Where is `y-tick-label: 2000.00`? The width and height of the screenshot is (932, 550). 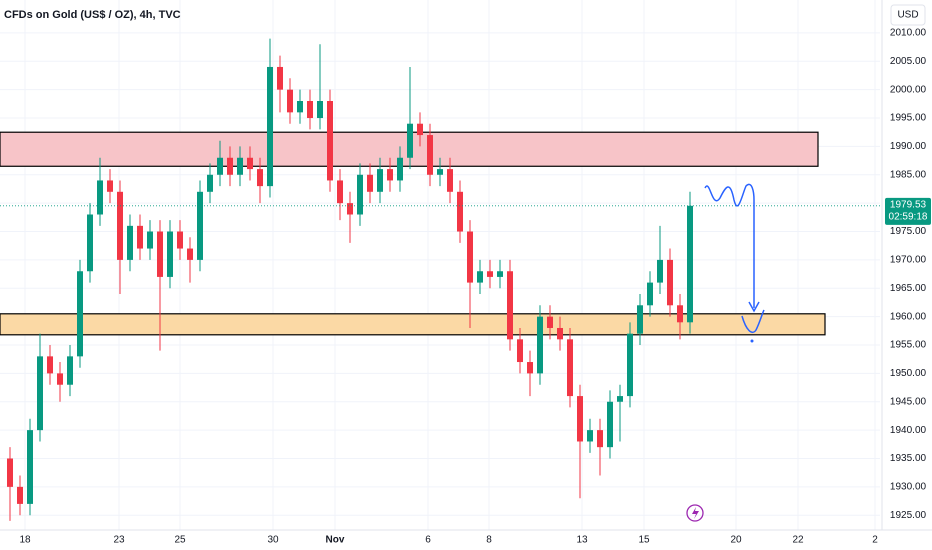 y-tick-label: 2000.00 is located at coordinates (908, 89).